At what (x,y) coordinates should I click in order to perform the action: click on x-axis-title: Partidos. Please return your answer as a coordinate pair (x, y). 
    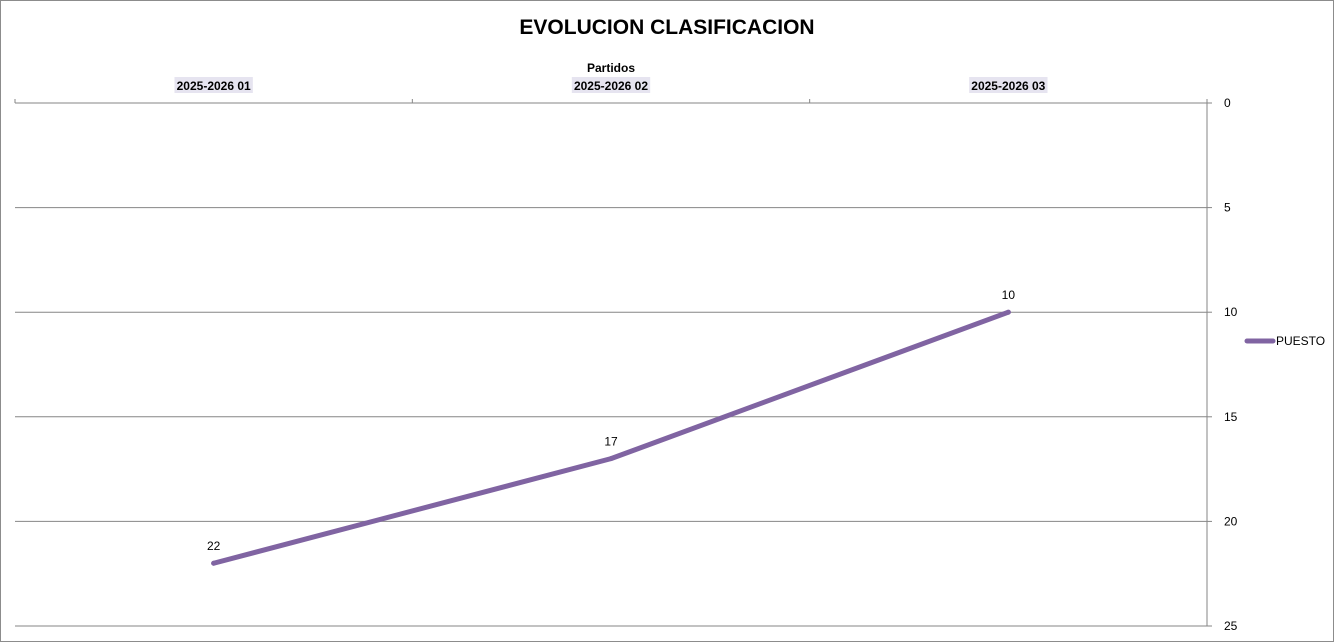
    Looking at the image, I should click on (611, 68).